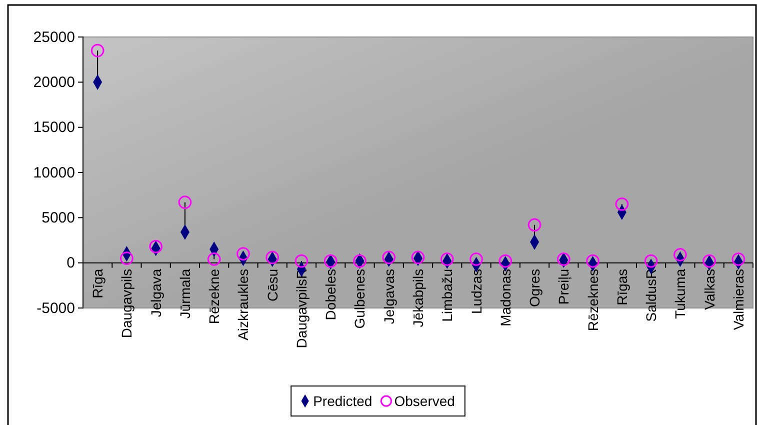  Describe the element at coordinates (184, 293) in the screenshot. I see `x-tick-label: Jūrmala` at that location.